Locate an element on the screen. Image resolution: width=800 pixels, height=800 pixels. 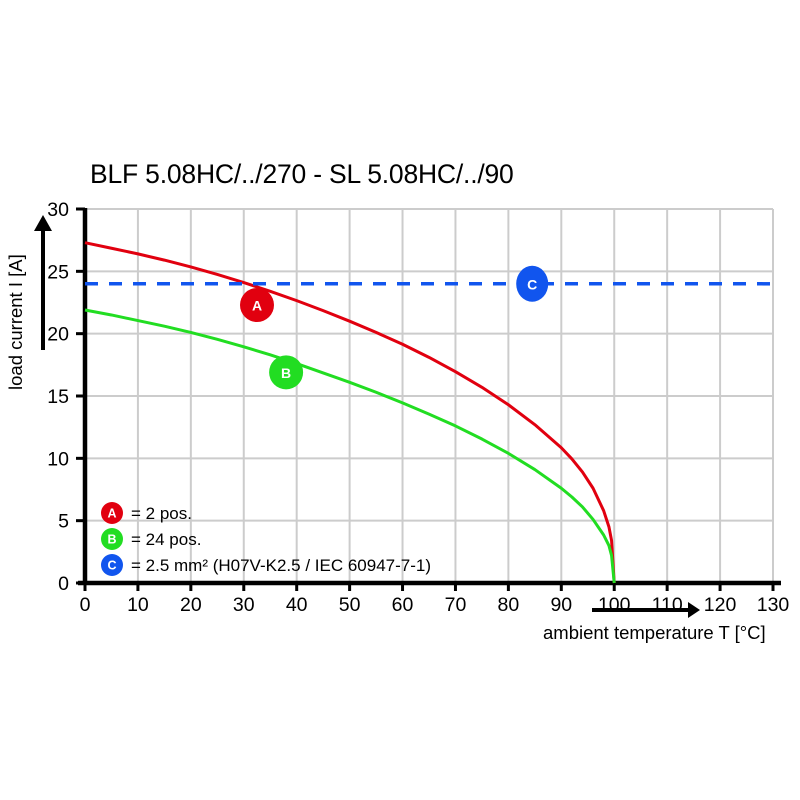
marker-label-A: A is located at coordinates (257, 305).